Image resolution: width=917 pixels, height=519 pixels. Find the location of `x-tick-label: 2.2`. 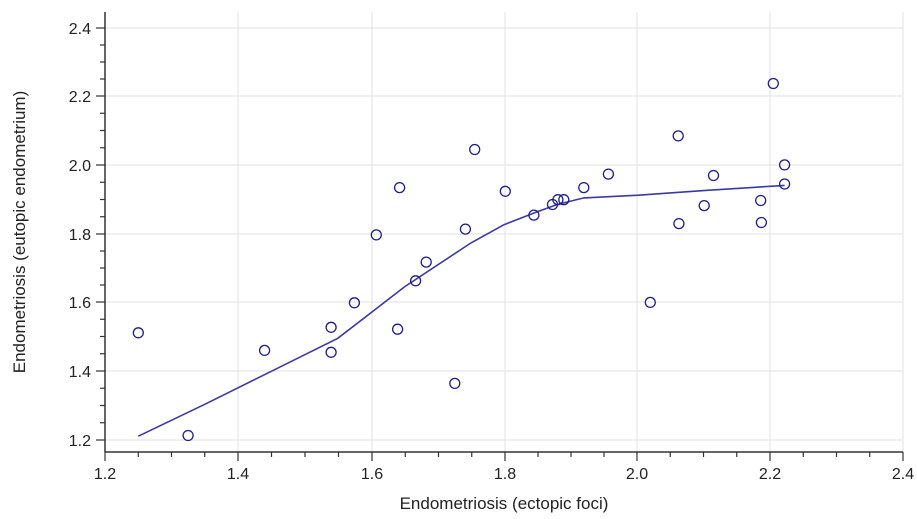

x-tick-label: 2.2 is located at coordinates (770, 474).